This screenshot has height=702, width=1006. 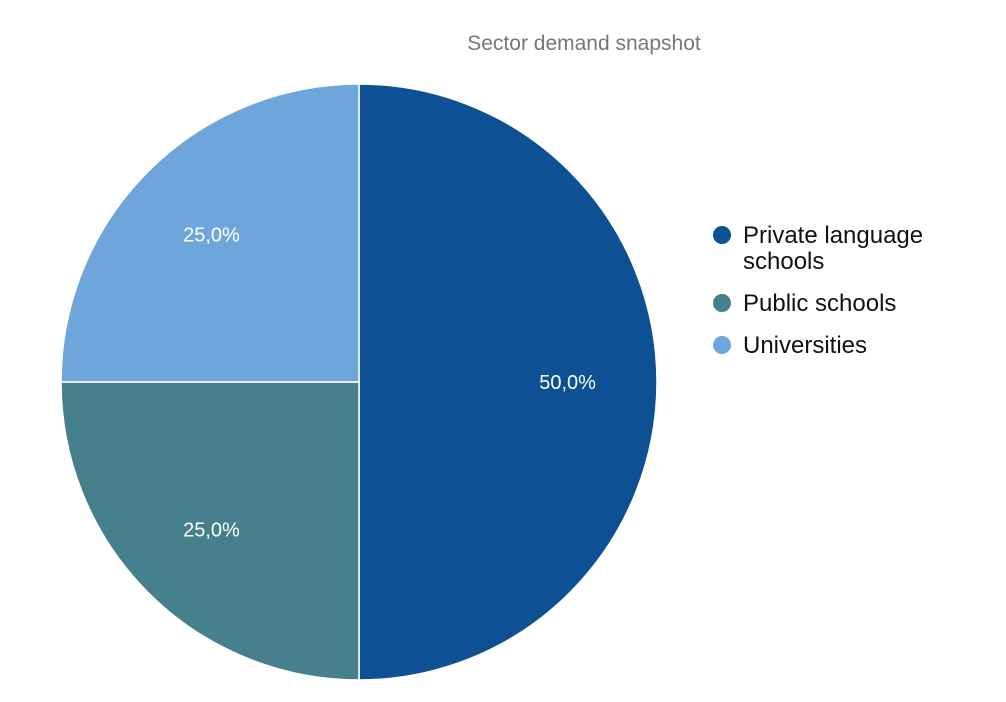 I want to click on pie-slice-public-schools, so click(x=210, y=531).